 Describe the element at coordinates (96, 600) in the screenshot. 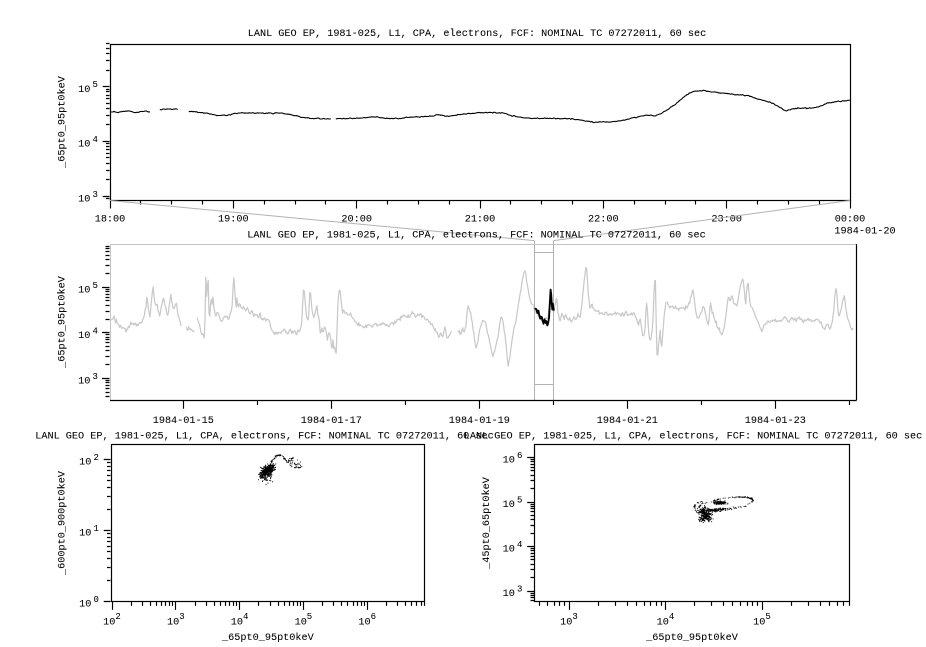

I see `svg-text: 0` at that location.